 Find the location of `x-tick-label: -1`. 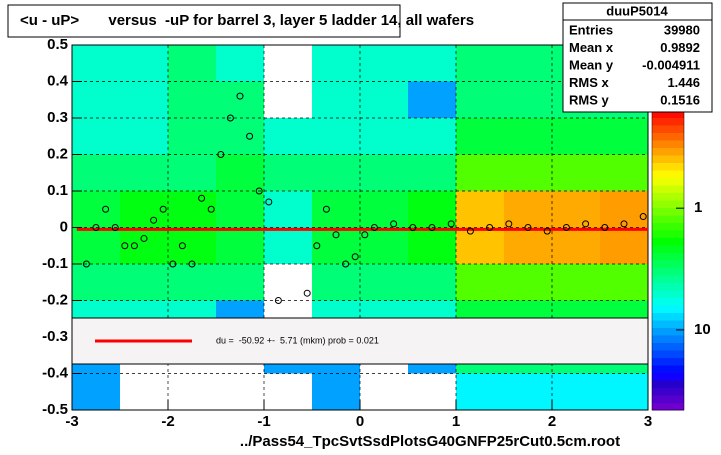

x-tick-label: -1 is located at coordinates (263, 421).